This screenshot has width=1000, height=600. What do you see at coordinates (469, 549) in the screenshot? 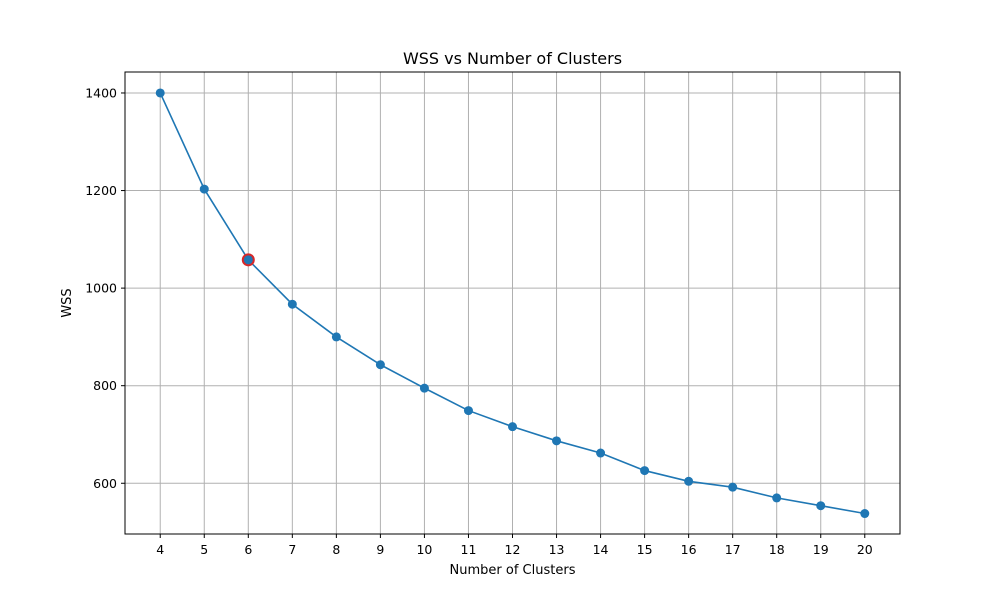
I see `x-tick-label: 11` at bounding box center [469, 549].